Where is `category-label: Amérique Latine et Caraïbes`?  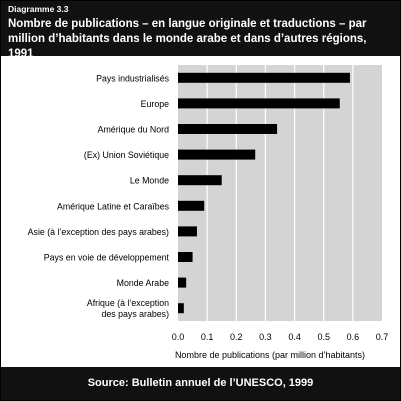 category-label: Amérique Latine et Caraïbes is located at coordinates (113, 206).